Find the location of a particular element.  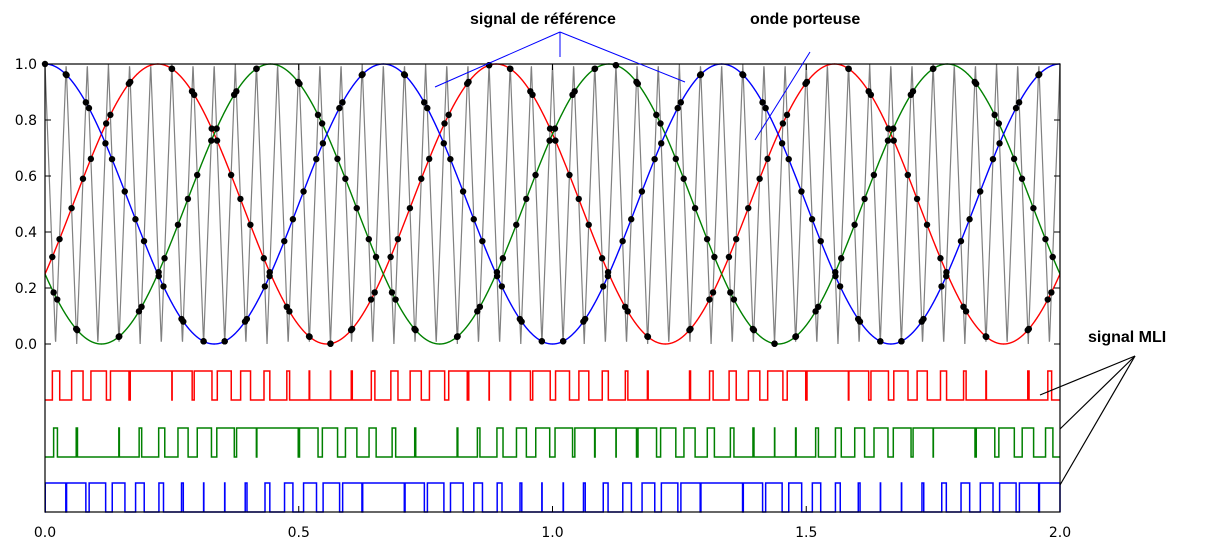

y-tick-label: 0.6 is located at coordinates (26, 177).